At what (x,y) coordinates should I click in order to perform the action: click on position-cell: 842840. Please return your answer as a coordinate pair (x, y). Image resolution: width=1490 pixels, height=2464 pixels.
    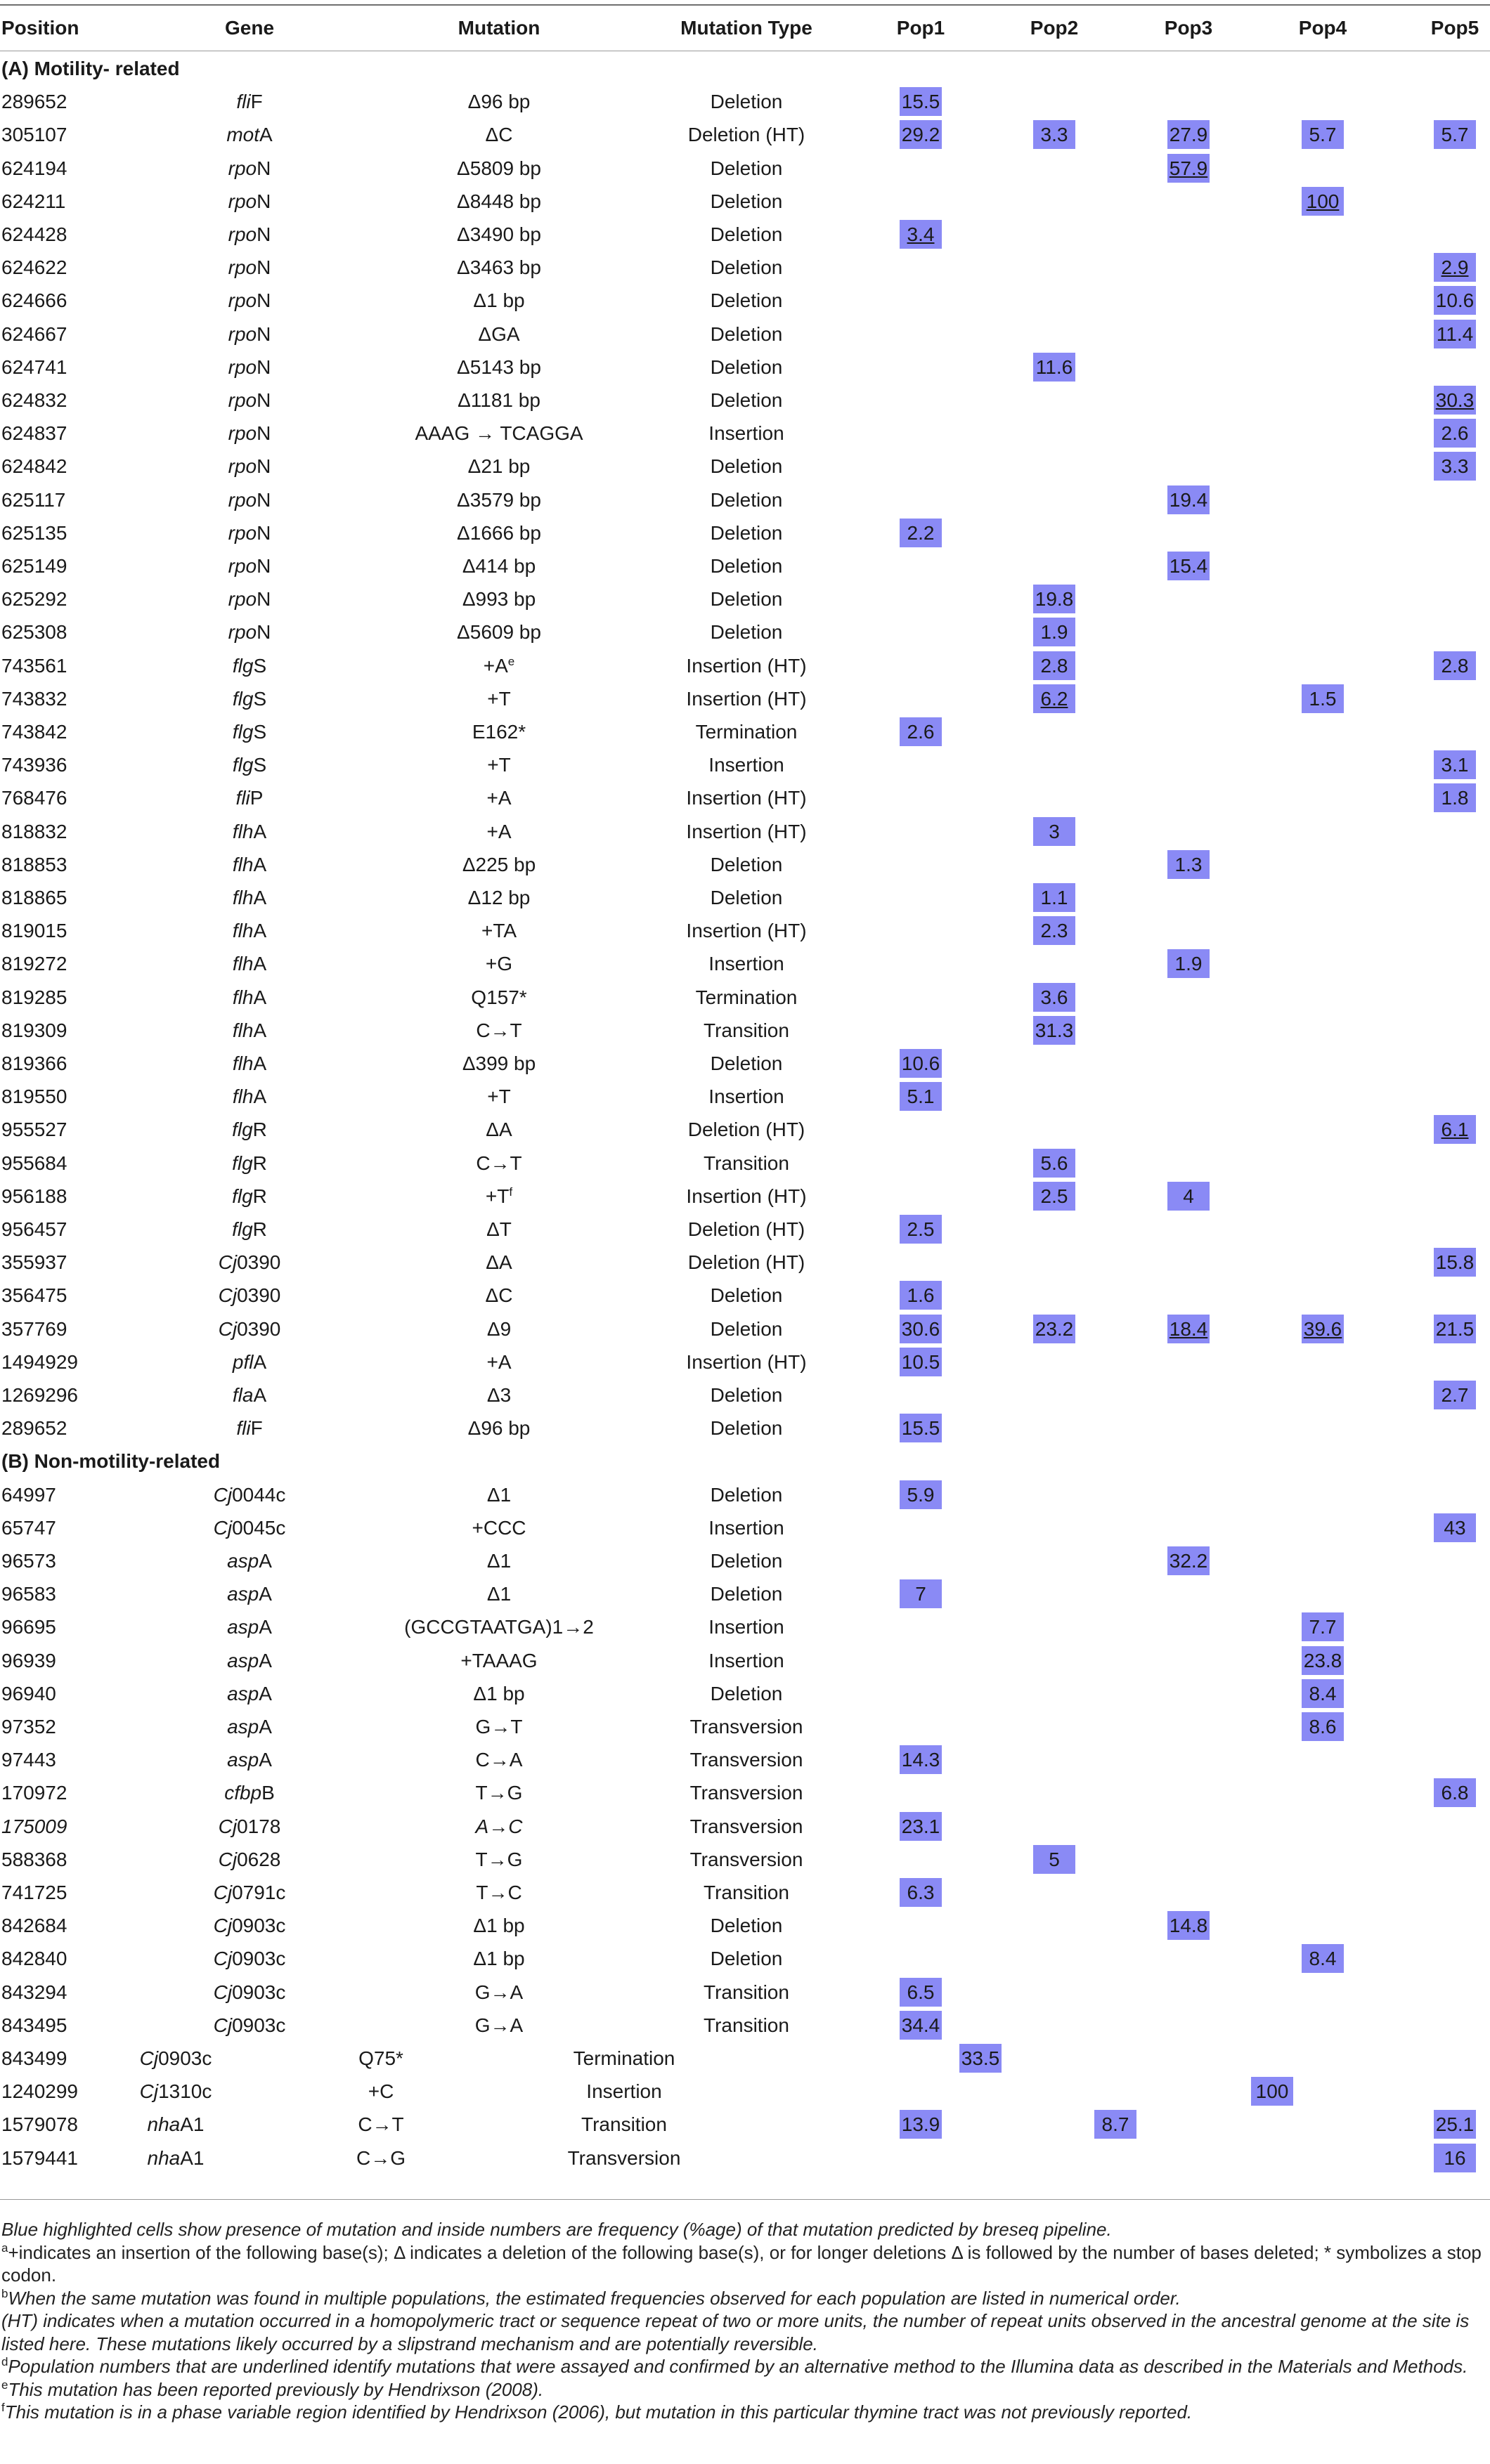
    Looking at the image, I should click on (34, 1959).